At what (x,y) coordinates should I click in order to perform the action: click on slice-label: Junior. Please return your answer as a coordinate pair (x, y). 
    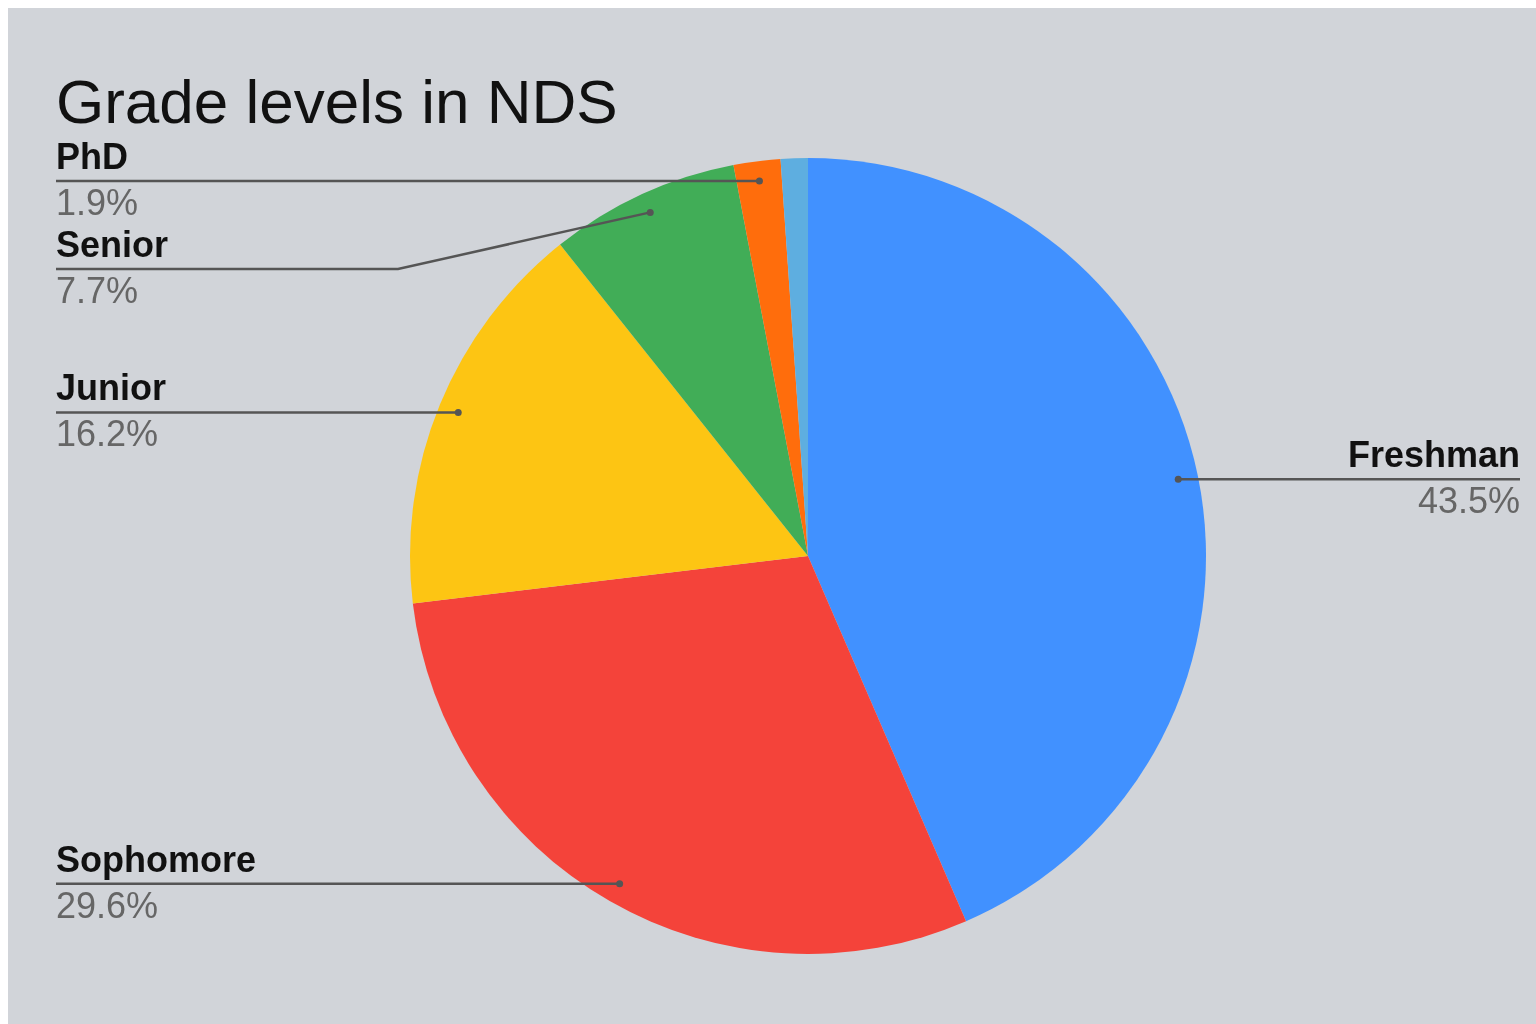
    Looking at the image, I should click on (111, 388).